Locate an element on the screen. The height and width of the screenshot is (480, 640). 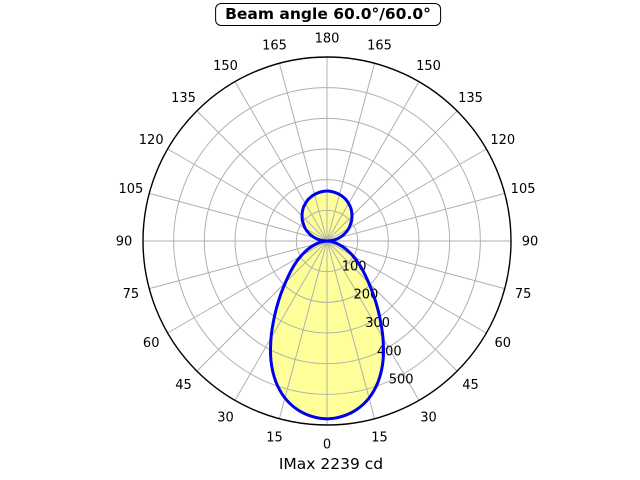
imax-label: IMax 2239 cd is located at coordinates (331, 464).